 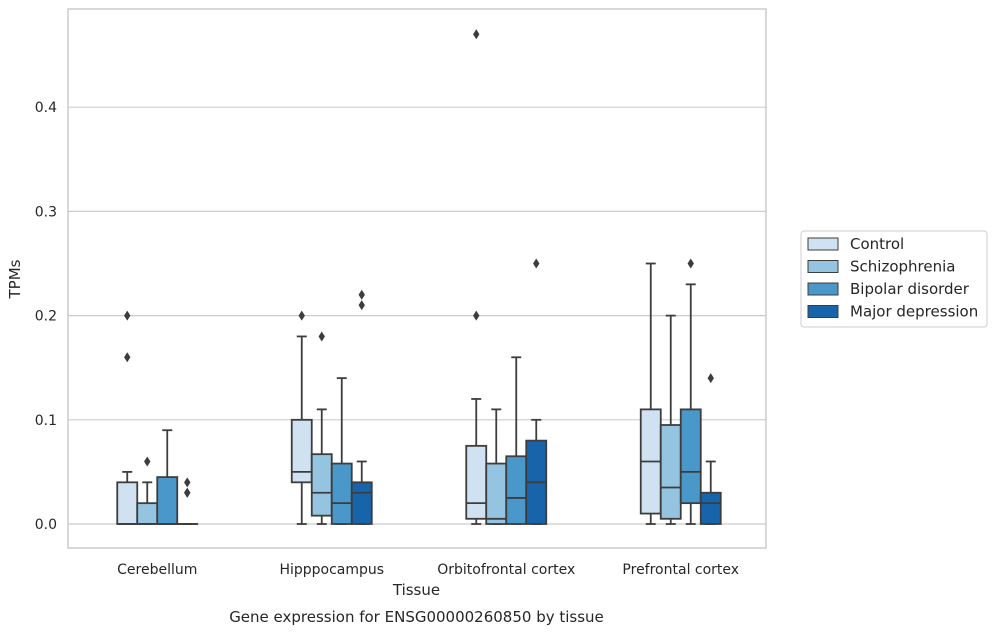 What do you see at coordinates (506, 570) in the screenshot?
I see `x-tick-label: Orbitofrontal cortex` at bounding box center [506, 570].